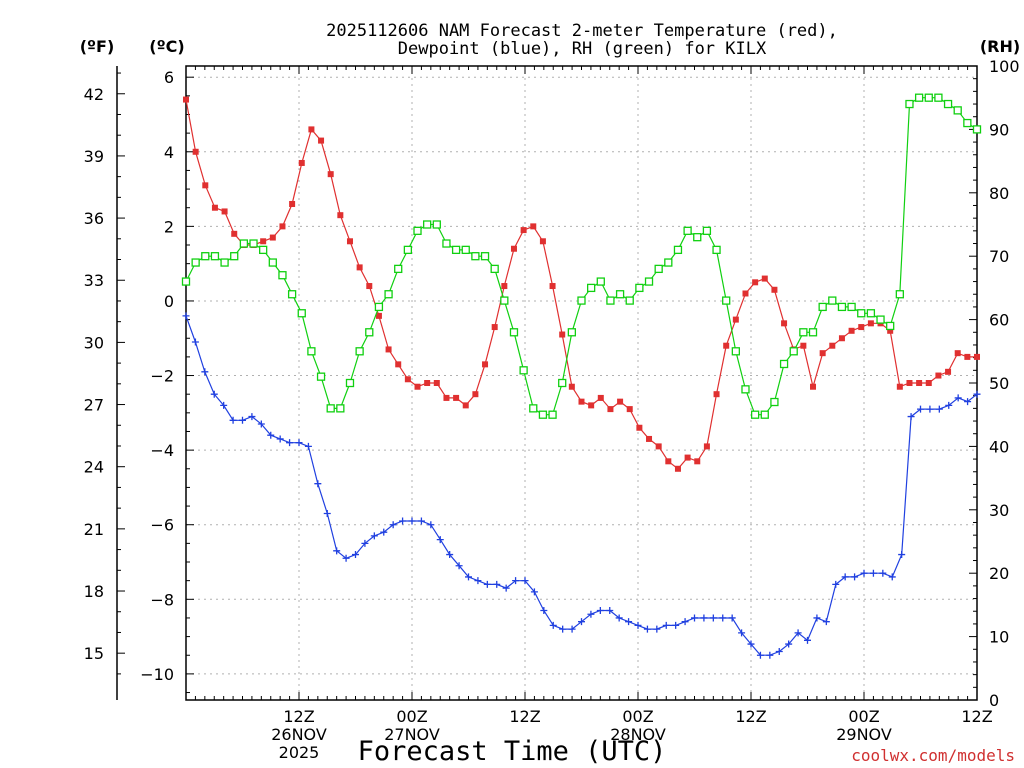 The image size is (1024, 768). What do you see at coordinates (169, 301) in the screenshot?
I see `celsius-tick-label: 0` at bounding box center [169, 301].